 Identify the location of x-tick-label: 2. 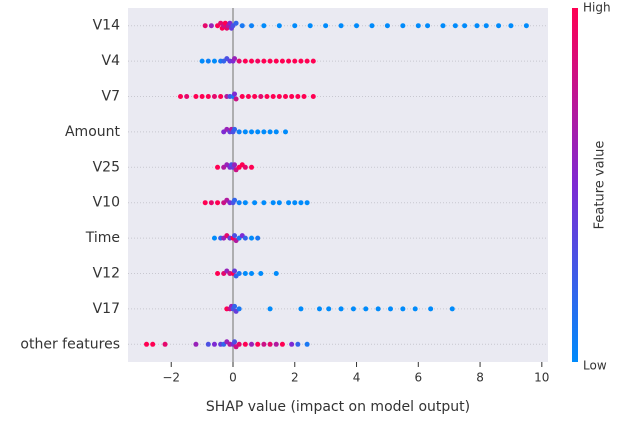
(295, 378).